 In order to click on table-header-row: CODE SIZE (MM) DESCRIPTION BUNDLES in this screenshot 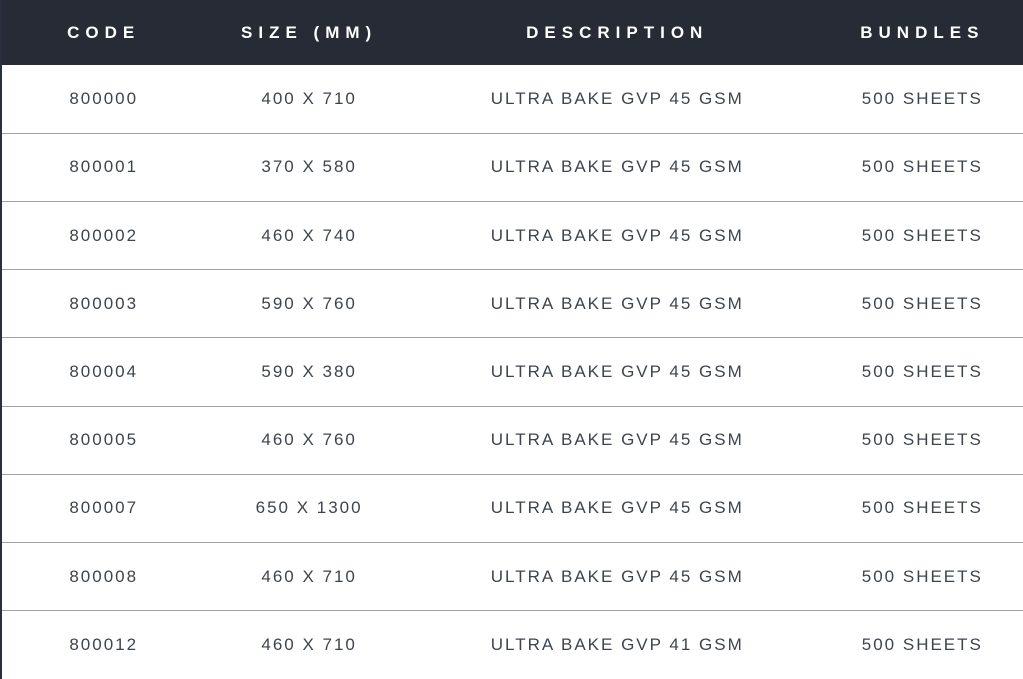, I will do `click(512, 32)`.